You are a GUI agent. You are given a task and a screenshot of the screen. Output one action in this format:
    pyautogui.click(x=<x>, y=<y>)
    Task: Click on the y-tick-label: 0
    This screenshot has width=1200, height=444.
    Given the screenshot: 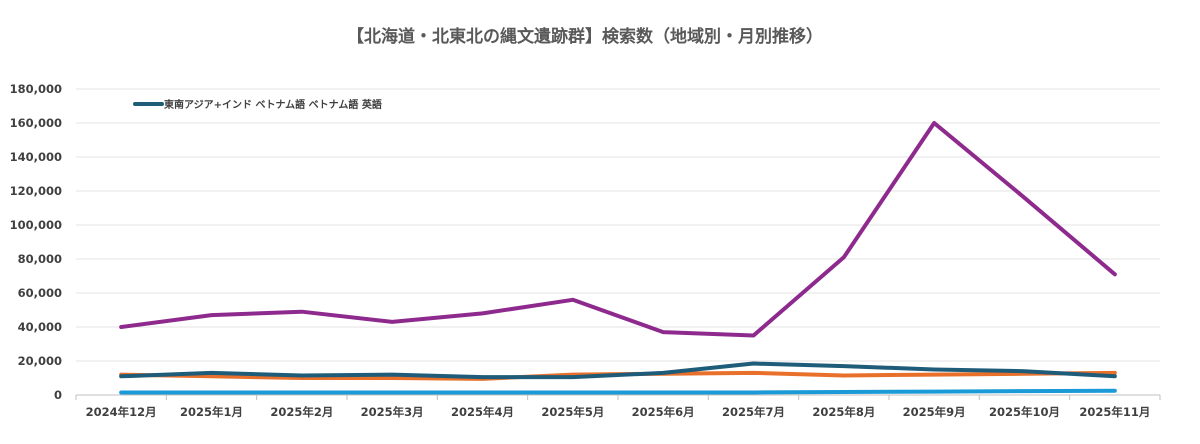 What is the action you would take?
    pyautogui.click(x=58, y=395)
    